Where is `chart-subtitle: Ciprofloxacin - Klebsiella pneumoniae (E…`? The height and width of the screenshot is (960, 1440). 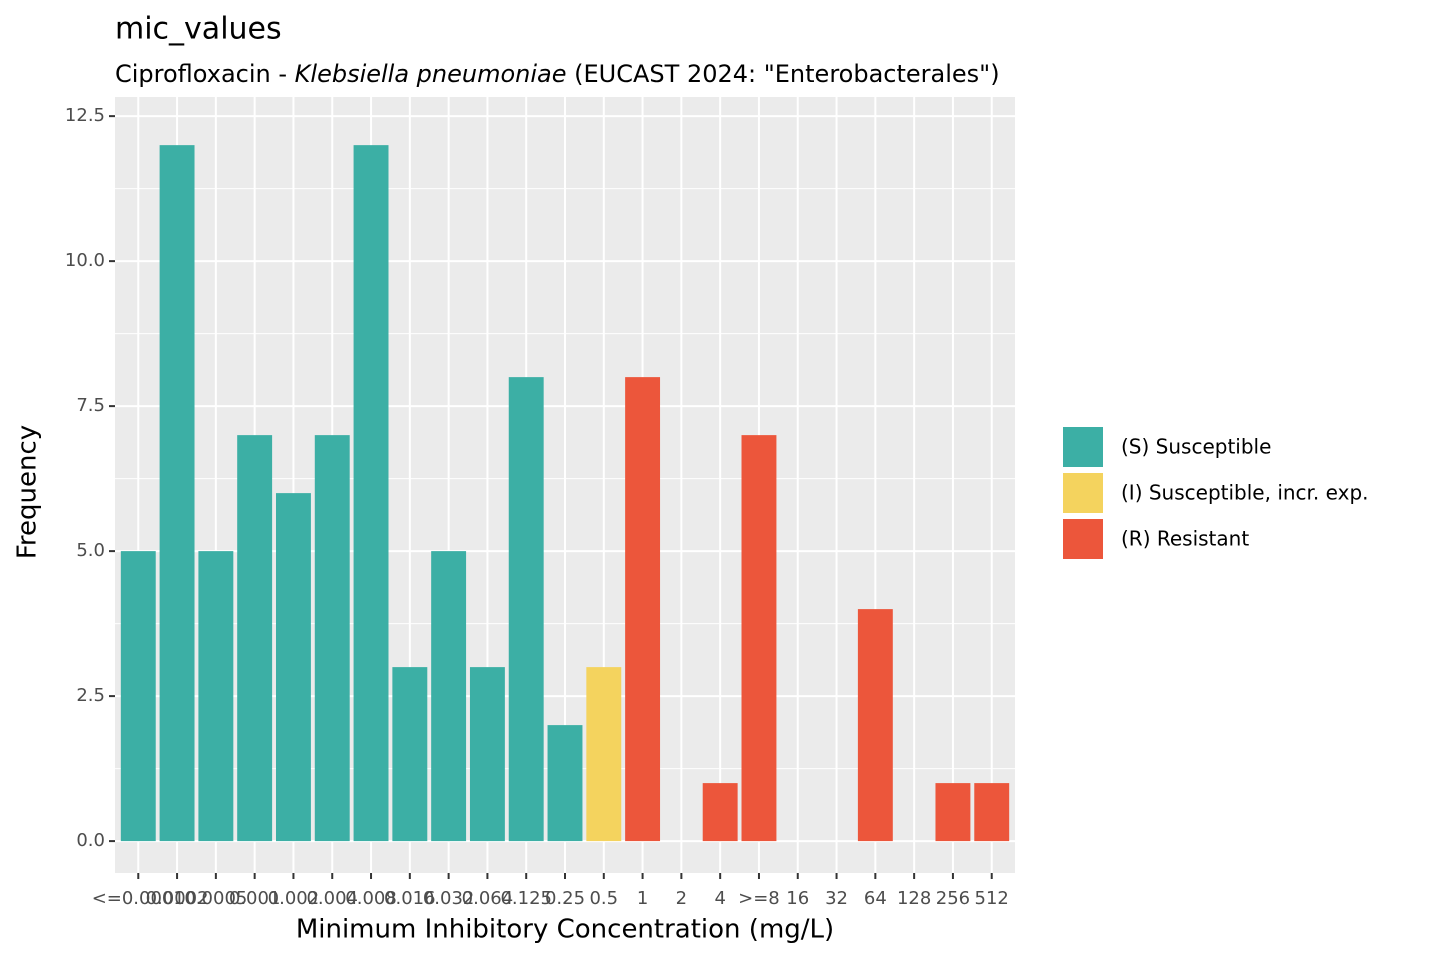 chart-subtitle: Ciprofloxacin - Klebsiella pneumoniae (E… is located at coordinates (557, 74).